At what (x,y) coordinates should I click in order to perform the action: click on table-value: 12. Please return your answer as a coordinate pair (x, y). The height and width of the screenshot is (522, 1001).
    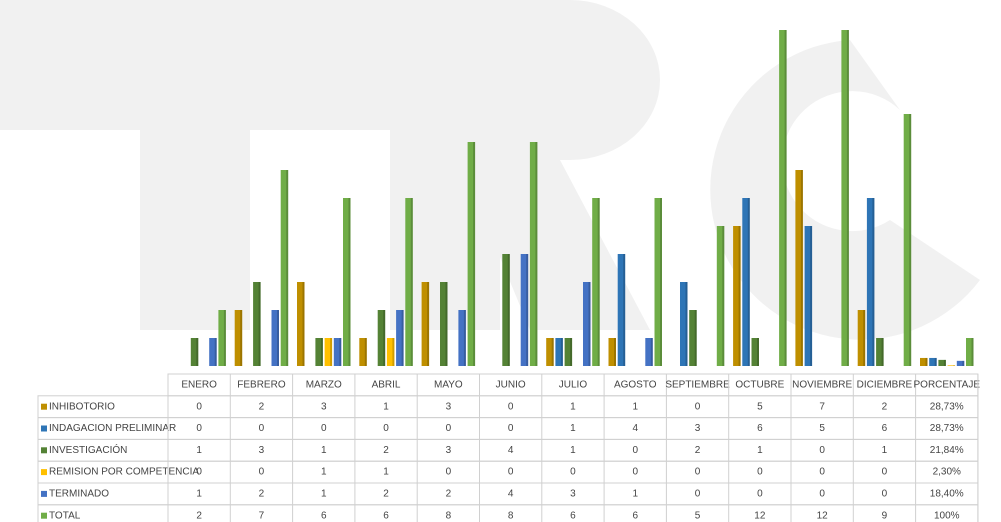
    Looking at the image, I should click on (823, 515).